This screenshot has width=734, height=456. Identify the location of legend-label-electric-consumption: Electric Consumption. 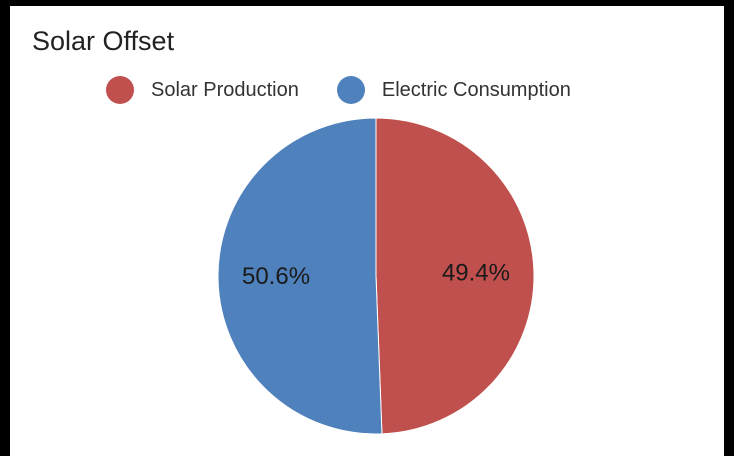
(476, 89).